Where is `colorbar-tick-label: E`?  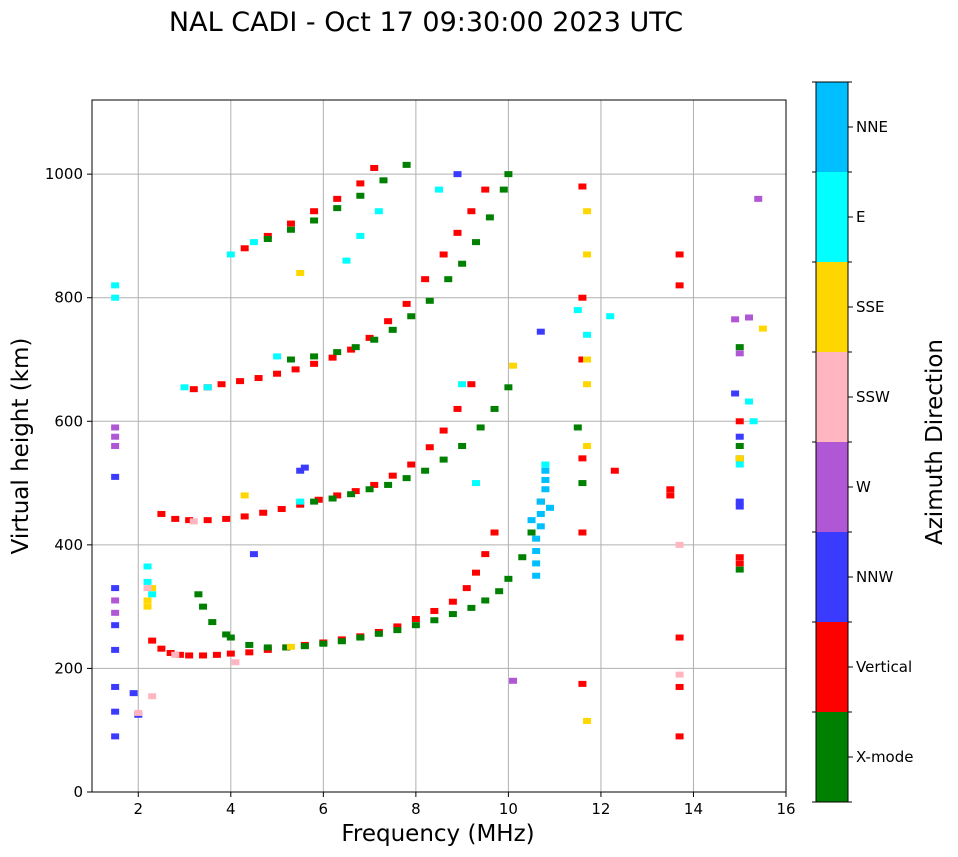 colorbar-tick-label: E is located at coordinates (860, 217).